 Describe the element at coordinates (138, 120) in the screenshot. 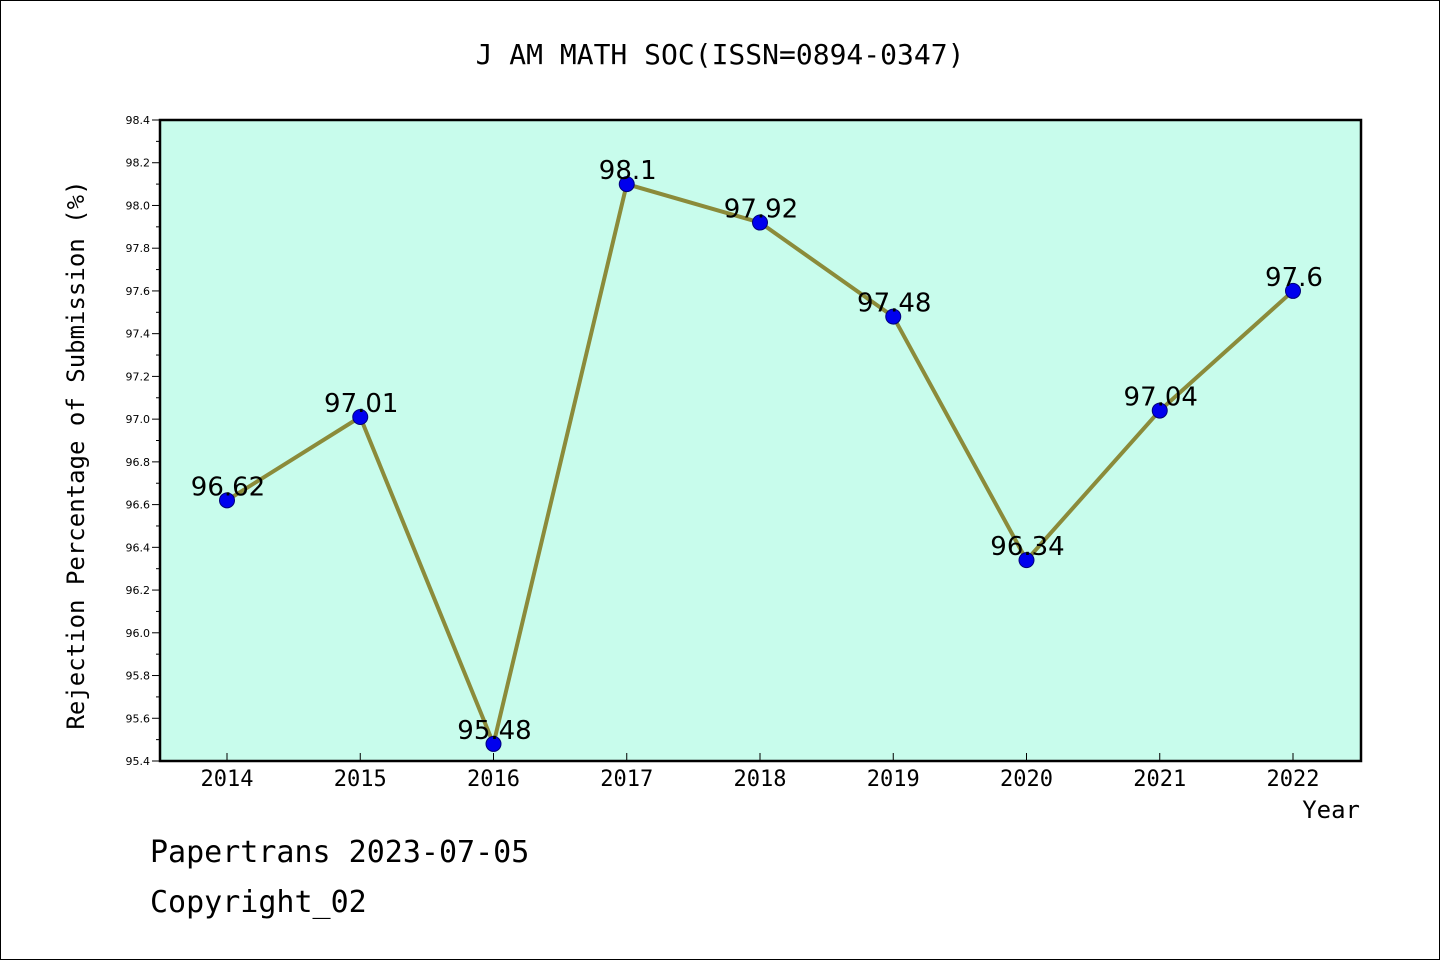

I see `y-tick-label: 98.4` at that location.